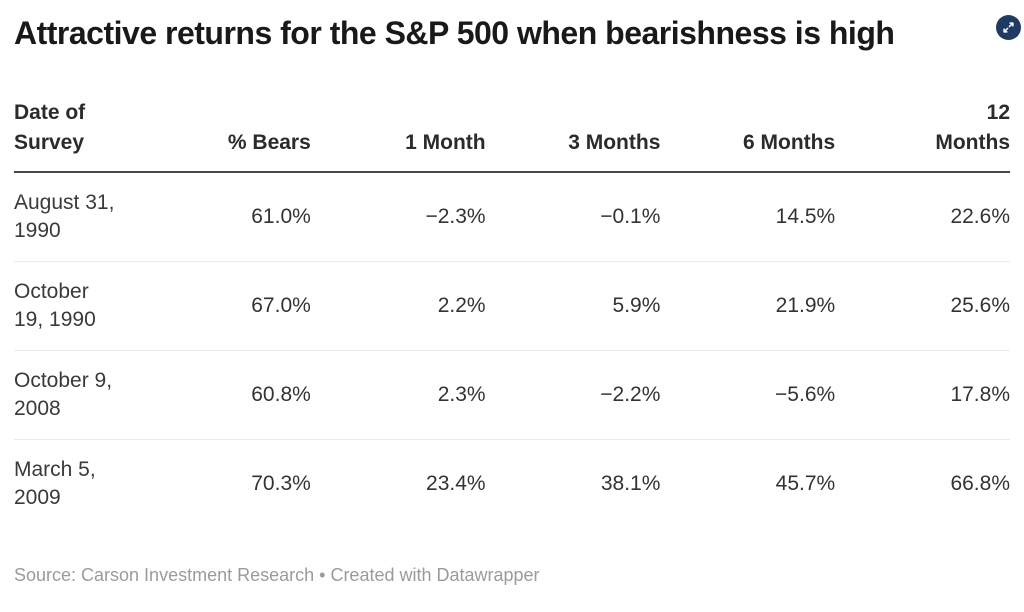 The image size is (1024, 612). Describe the element at coordinates (75, 395) in the screenshot. I see `cell-date: October 9, 2008` at that location.